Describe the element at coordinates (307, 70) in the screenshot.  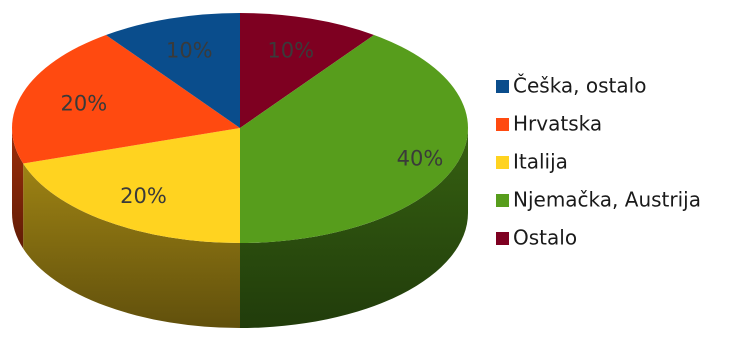
I see `slice-ostalo` at that location.